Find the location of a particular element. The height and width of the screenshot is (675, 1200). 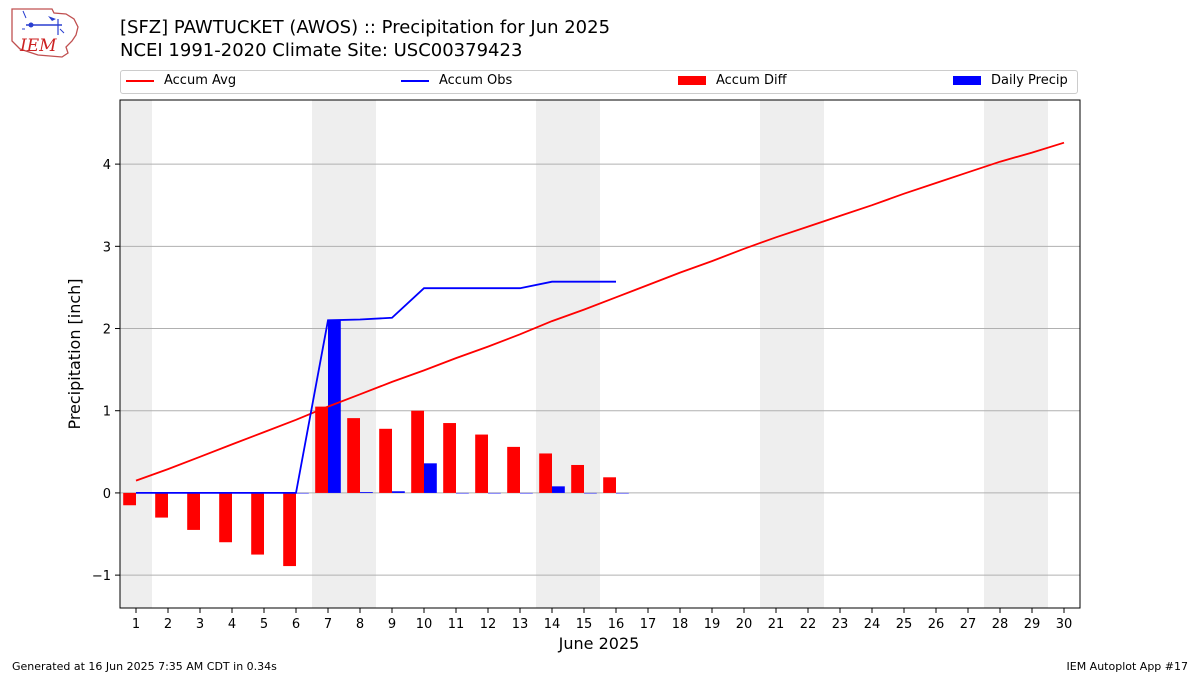

x-tick-label: 7 is located at coordinates (328, 624).